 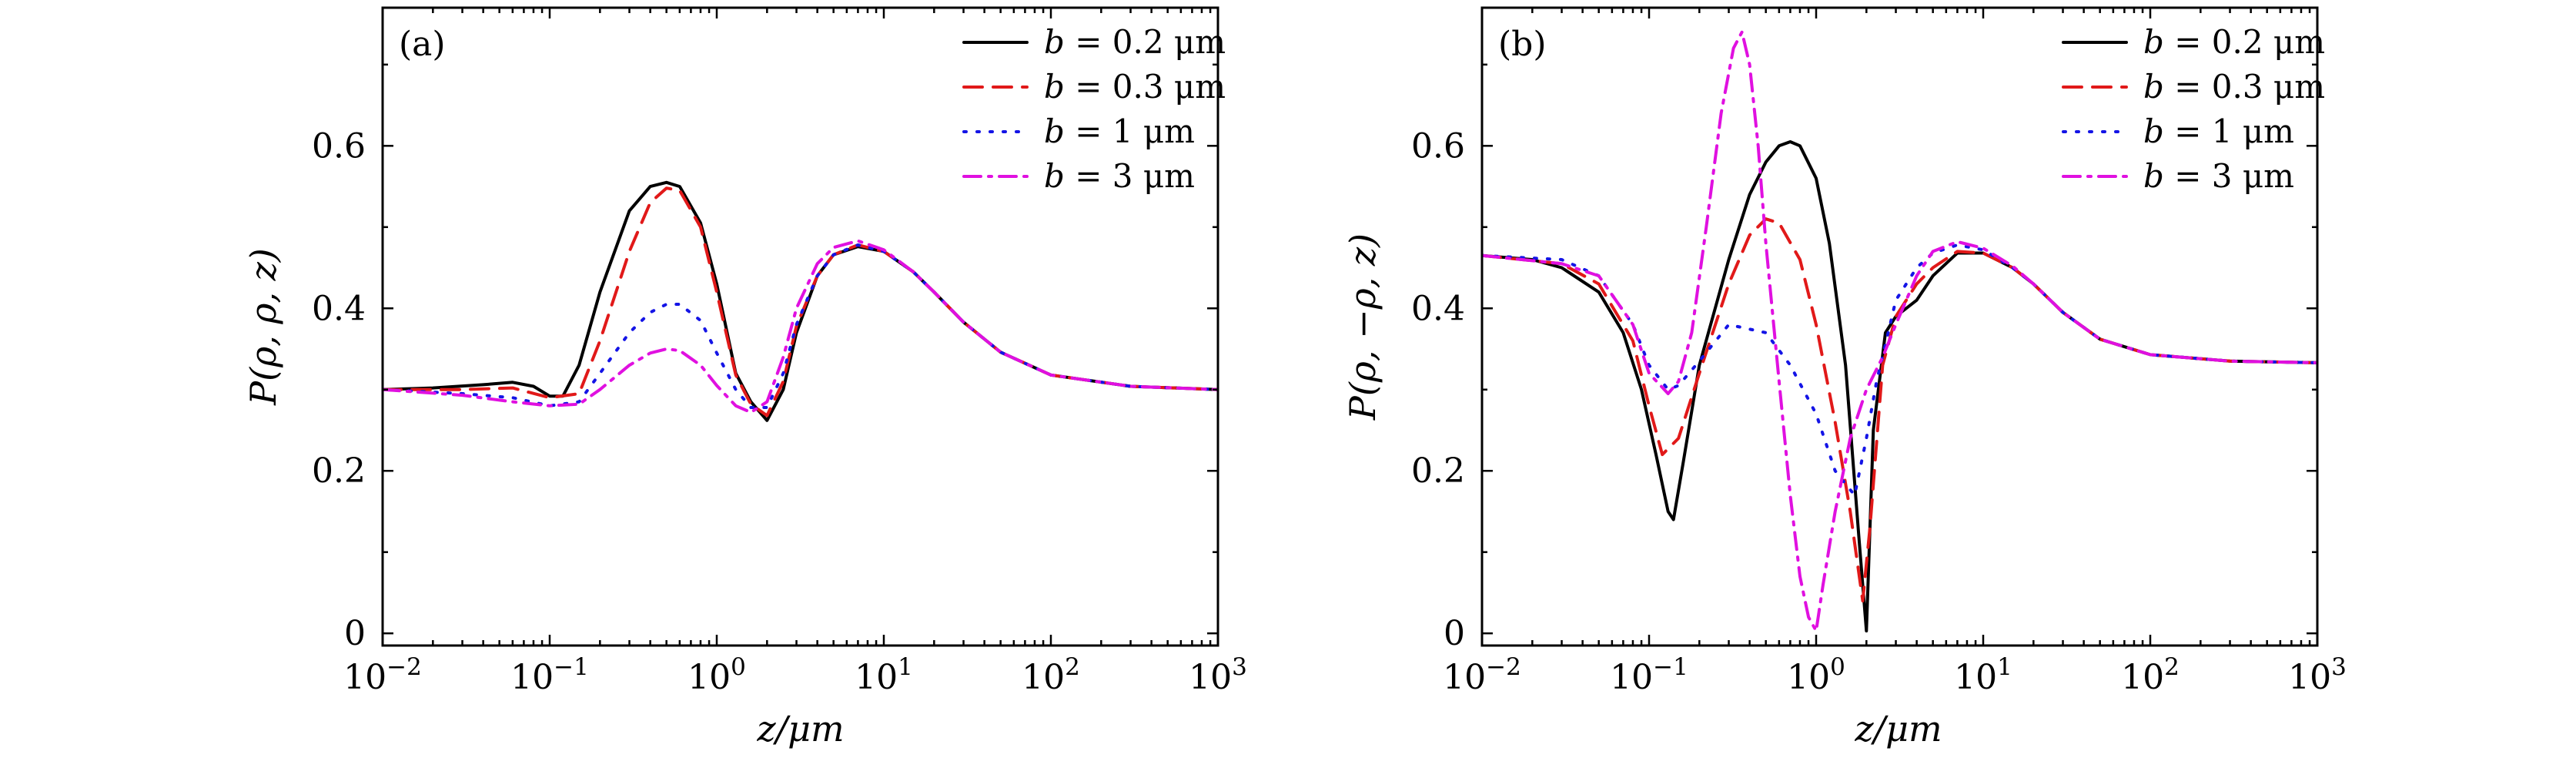 I want to click on panel-a-y-tick-label: 0, so click(x=355, y=634).